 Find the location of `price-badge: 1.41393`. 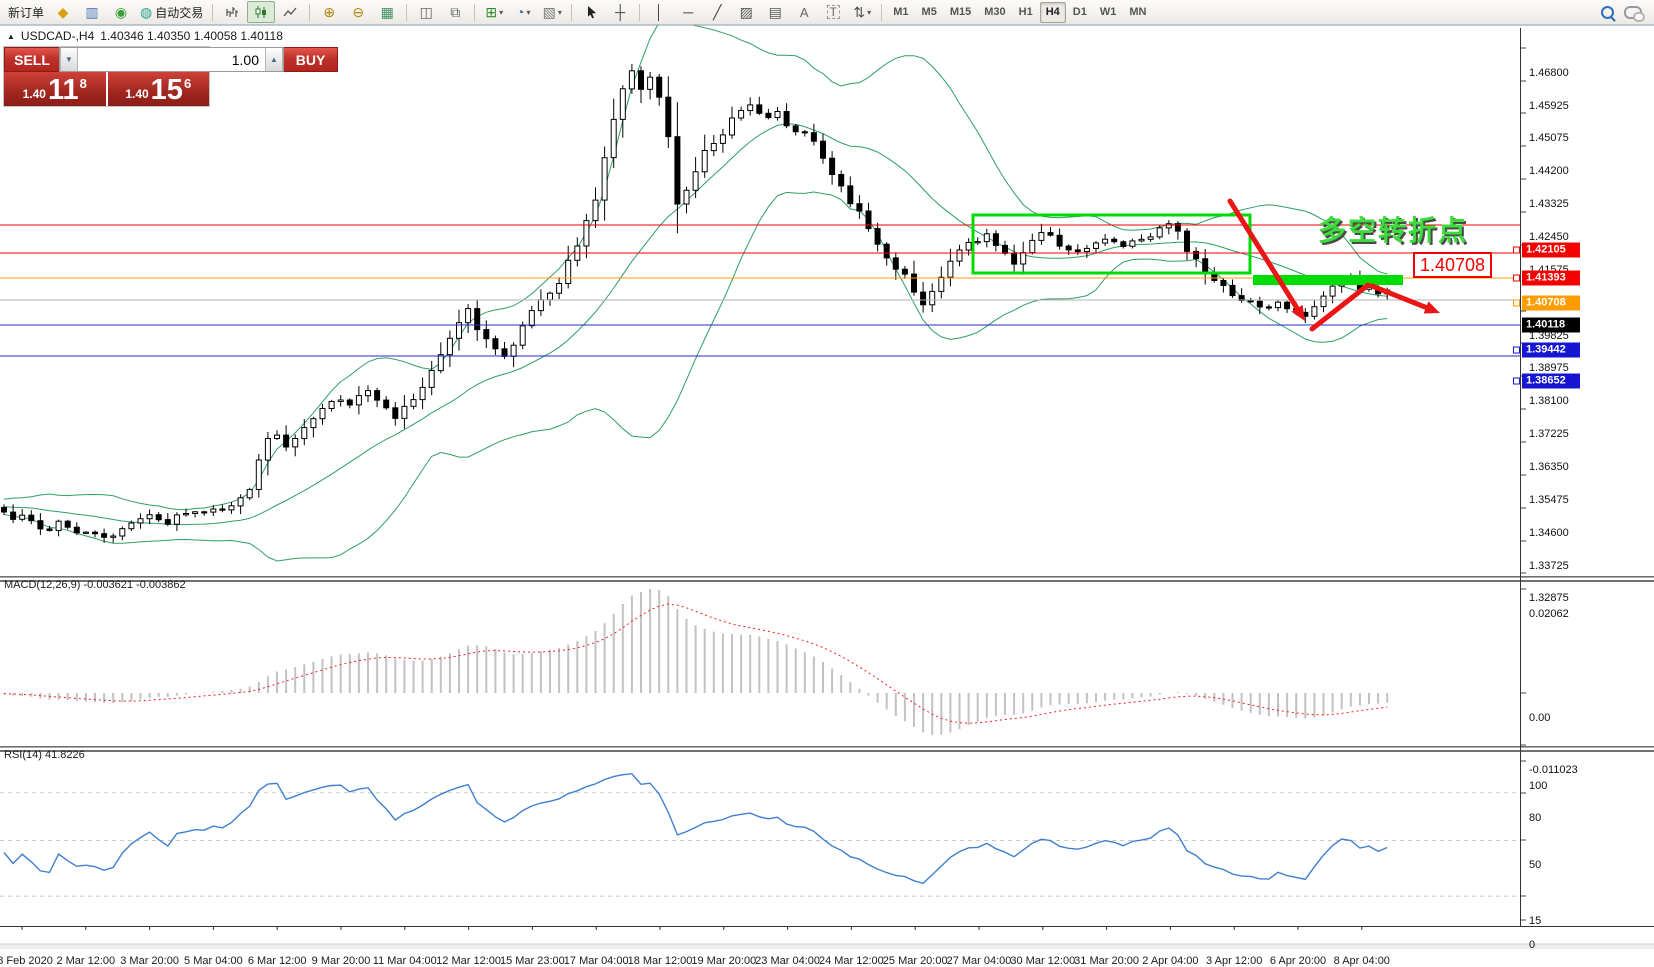

price-badge: 1.41393 is located at coordinates (1551, 278).